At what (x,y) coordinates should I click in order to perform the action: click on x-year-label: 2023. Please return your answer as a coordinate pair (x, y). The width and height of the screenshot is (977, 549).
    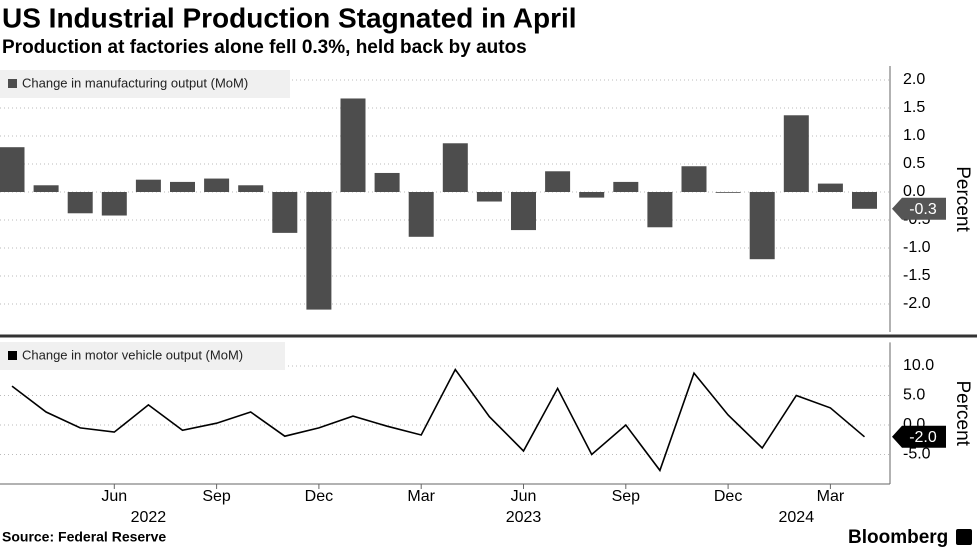
    Looking at the image, I should click on (524, 517).